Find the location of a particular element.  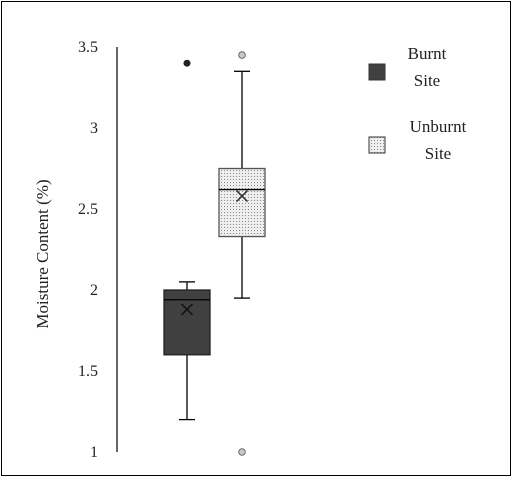

y-tick-label: 2 is located at coordinates (94, 290).